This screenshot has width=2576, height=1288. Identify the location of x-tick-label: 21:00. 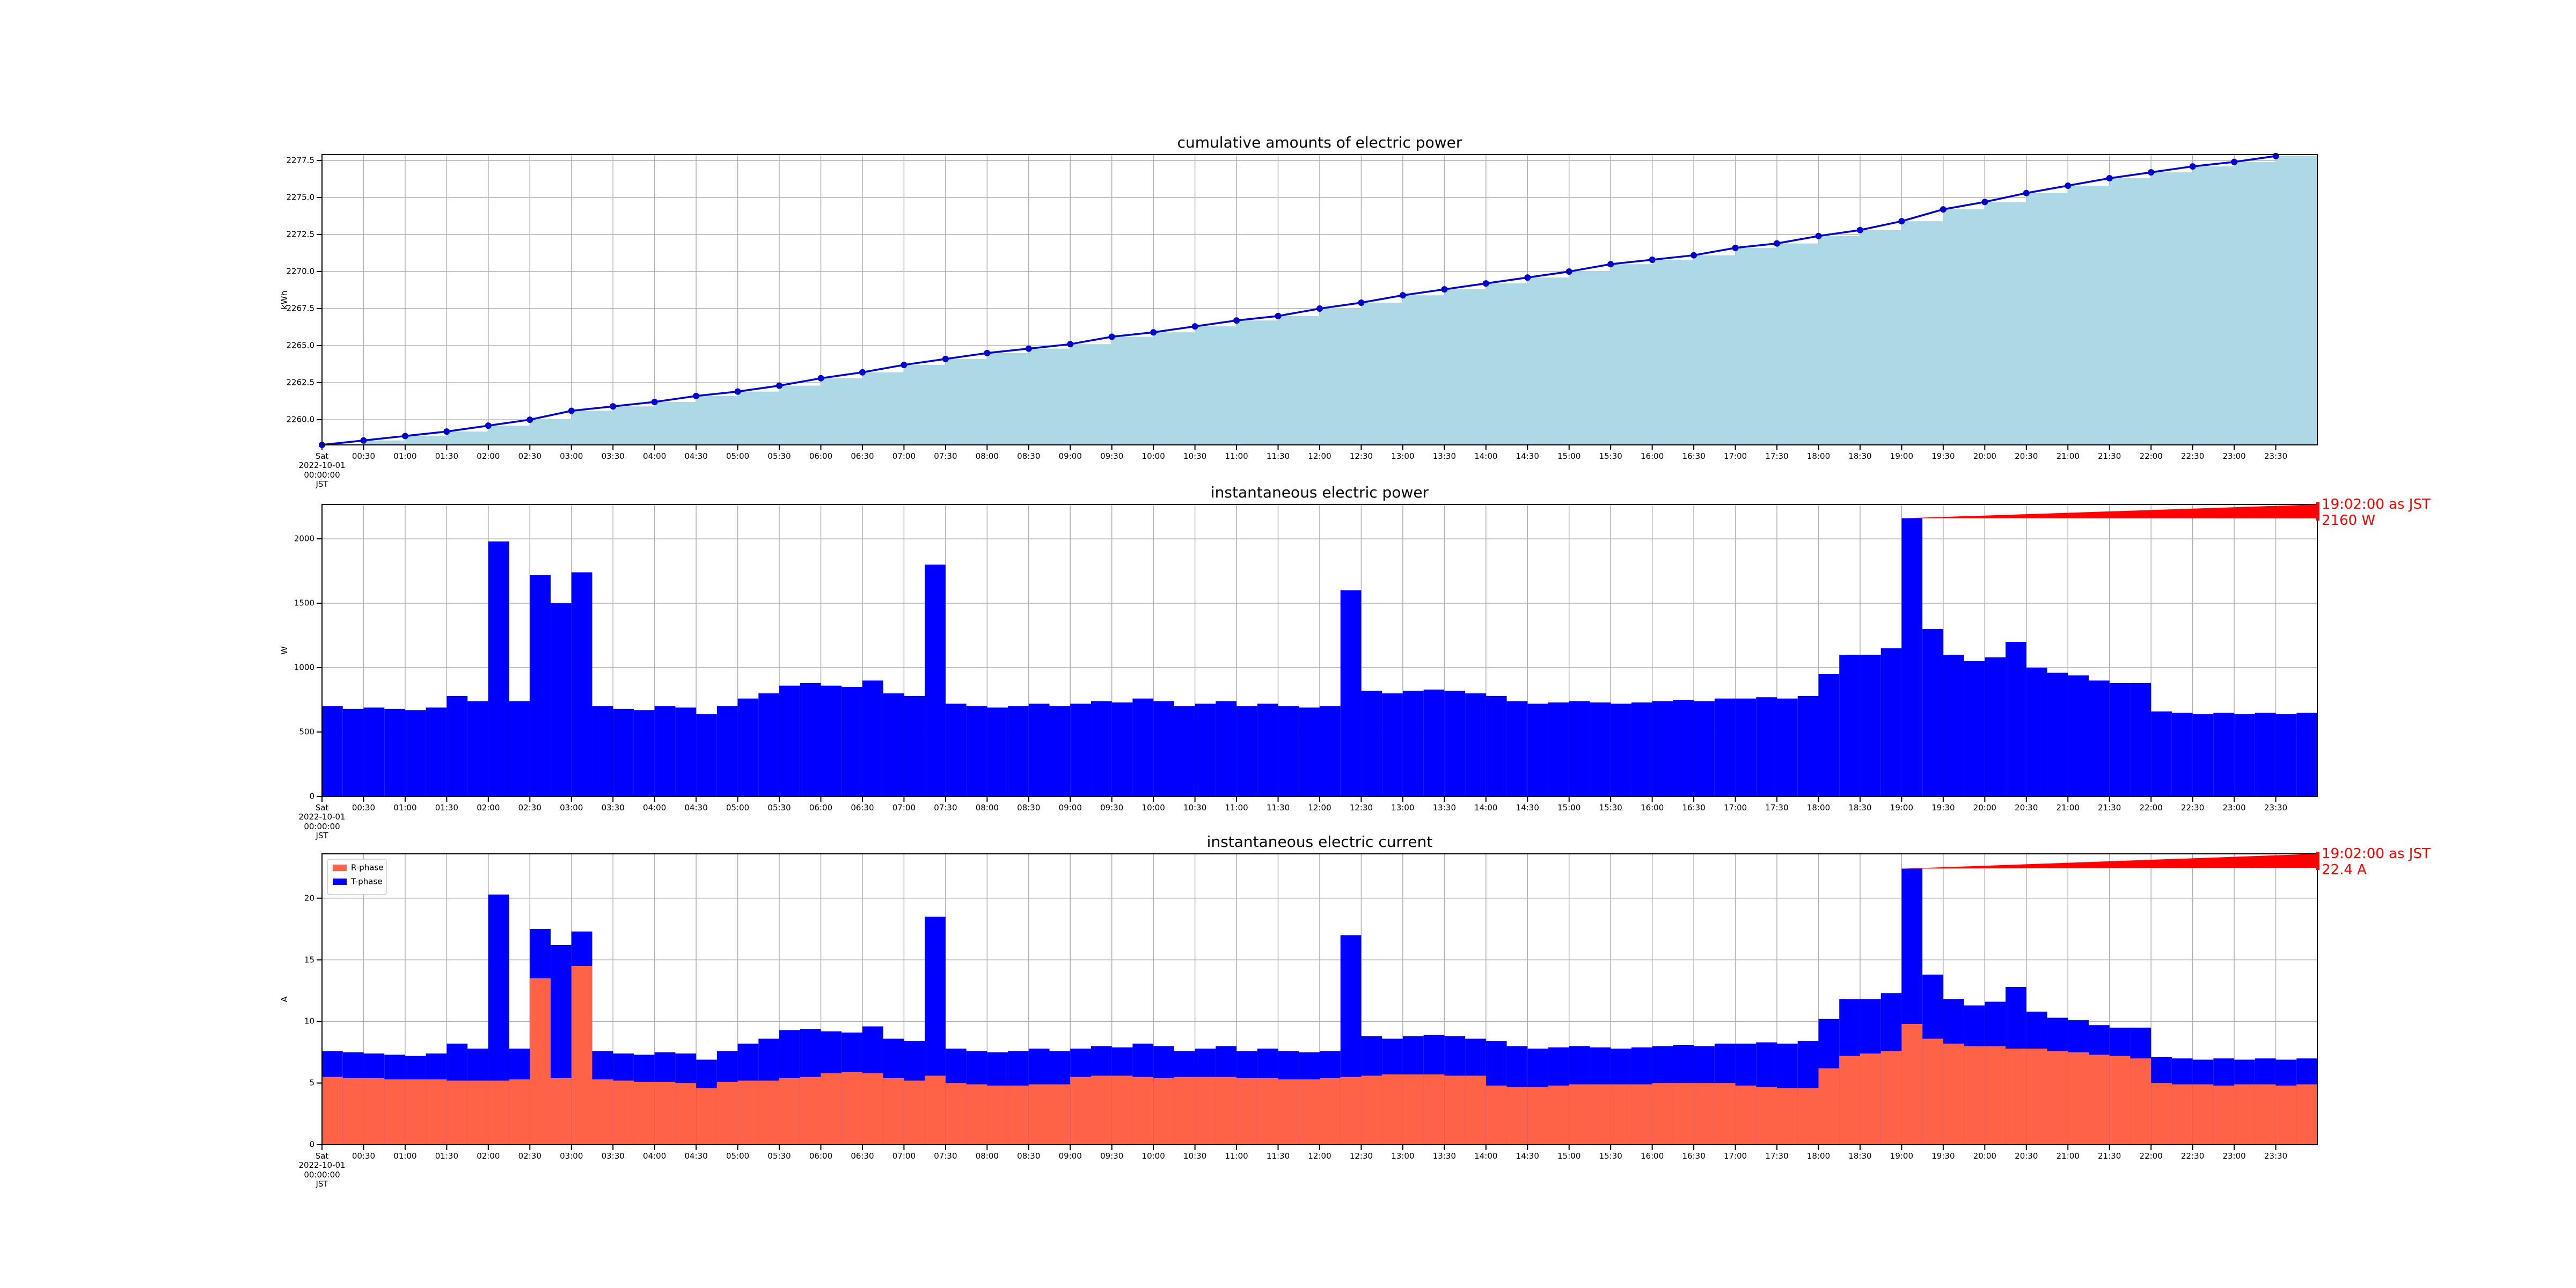
(2068, 1156).